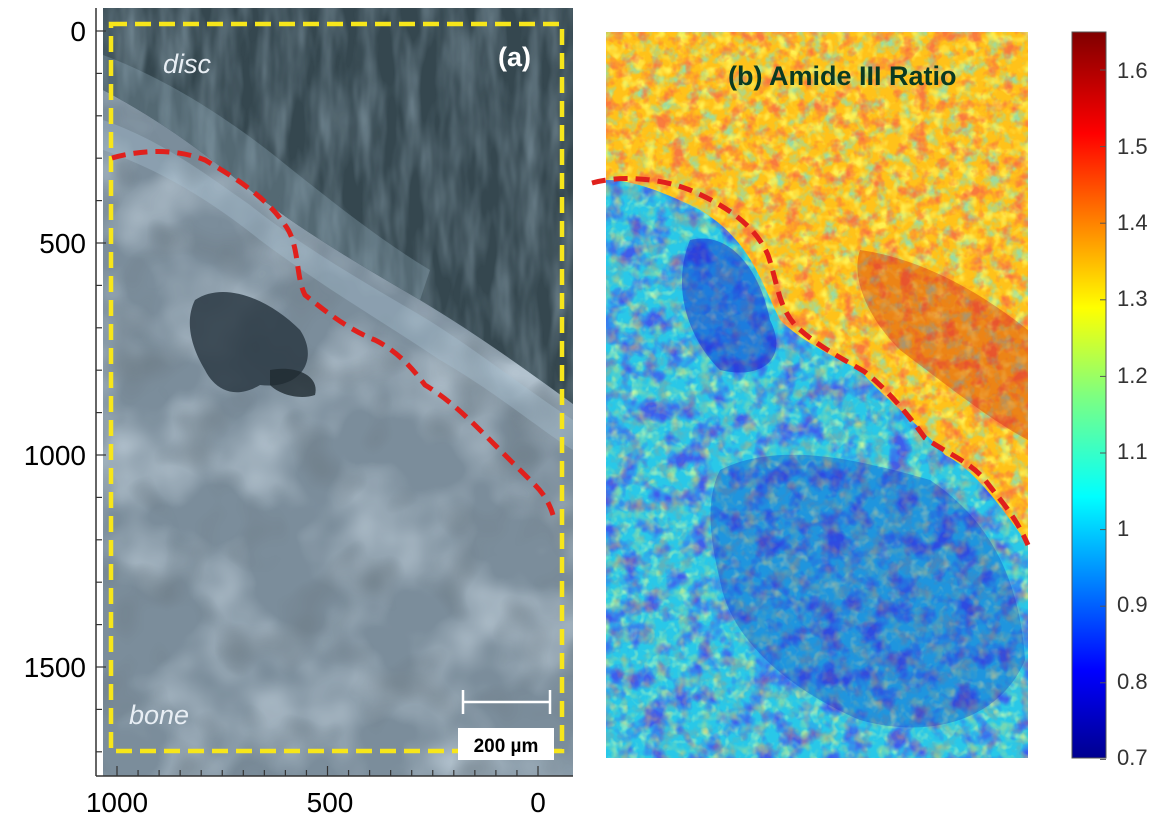  I want to click on scale-bar: 200 µm, so click(506, 725).